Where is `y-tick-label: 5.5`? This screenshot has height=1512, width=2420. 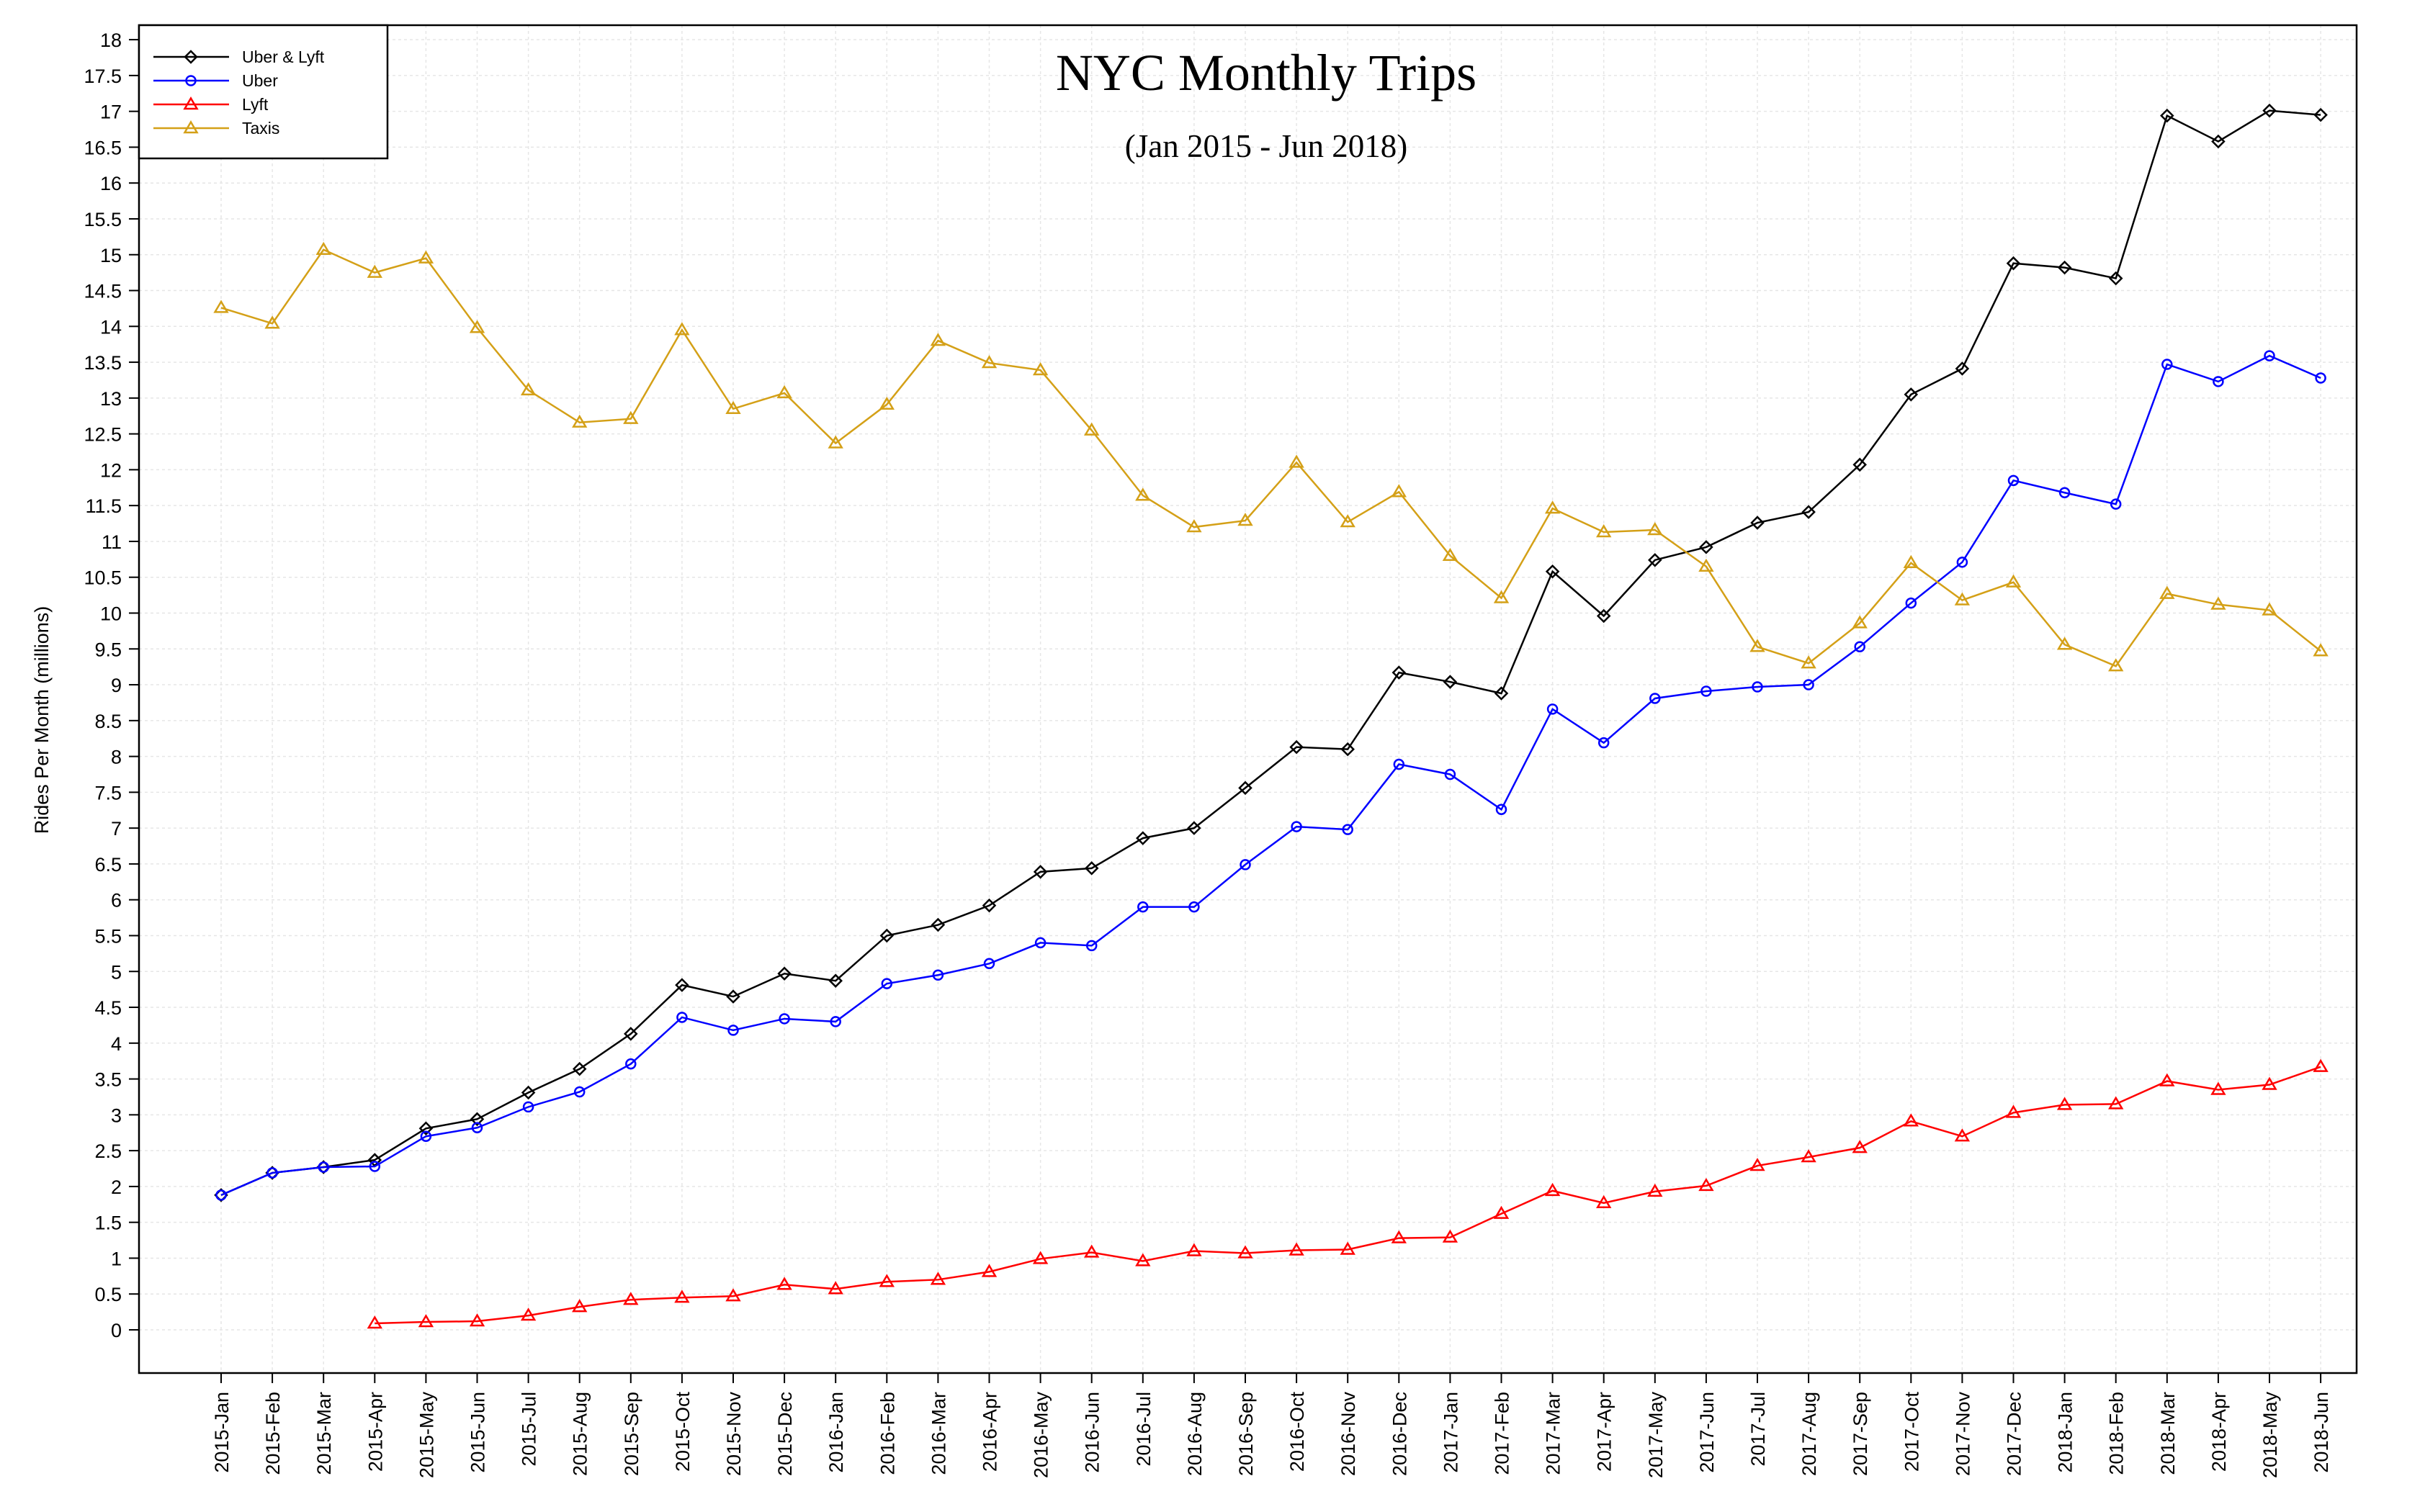
y-tick-label: 5.5 is located at coordinates (108, 936).